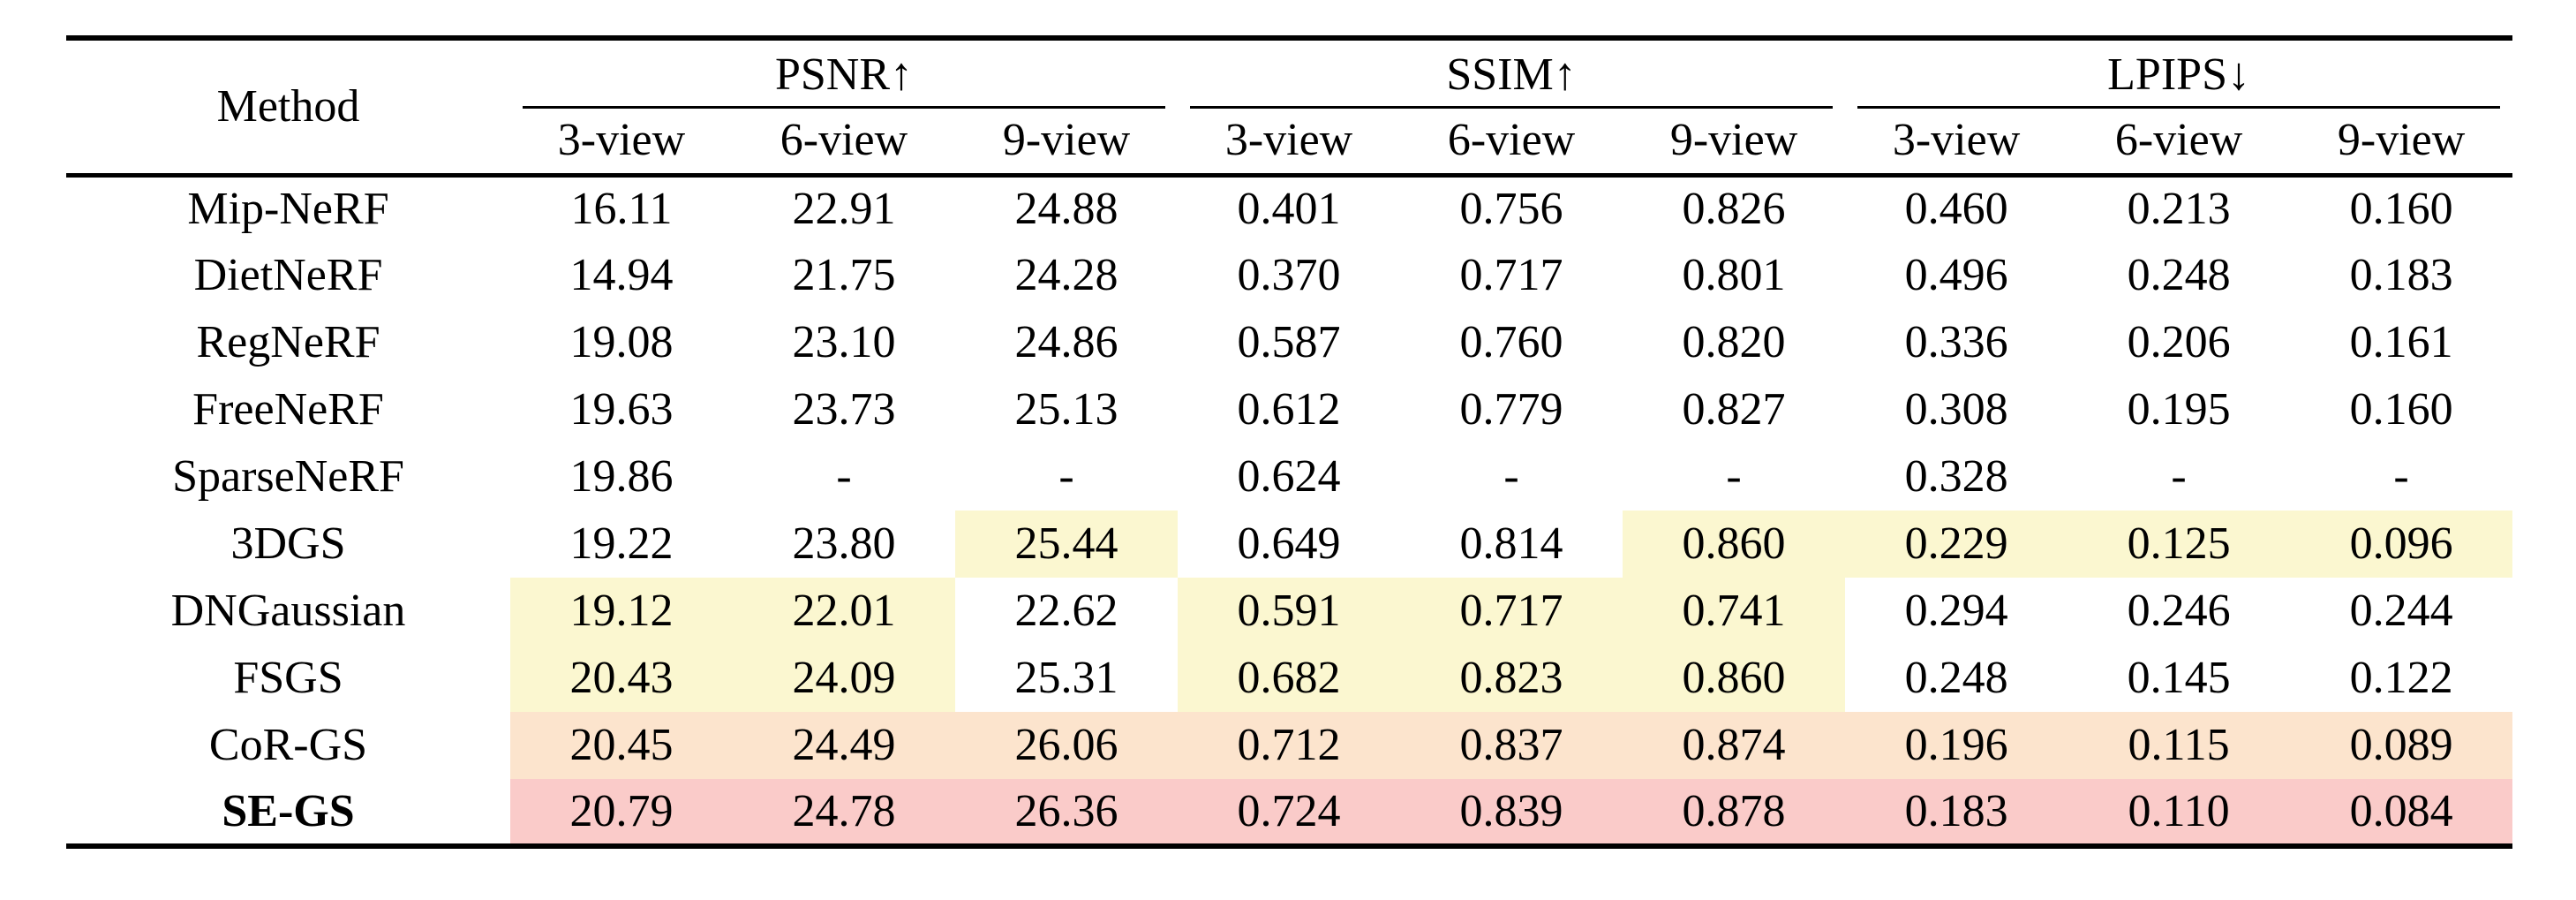 The height and width of the screenshot is (900, 2576). I want to click on metric-cell: 24.49, so click(844, 745).